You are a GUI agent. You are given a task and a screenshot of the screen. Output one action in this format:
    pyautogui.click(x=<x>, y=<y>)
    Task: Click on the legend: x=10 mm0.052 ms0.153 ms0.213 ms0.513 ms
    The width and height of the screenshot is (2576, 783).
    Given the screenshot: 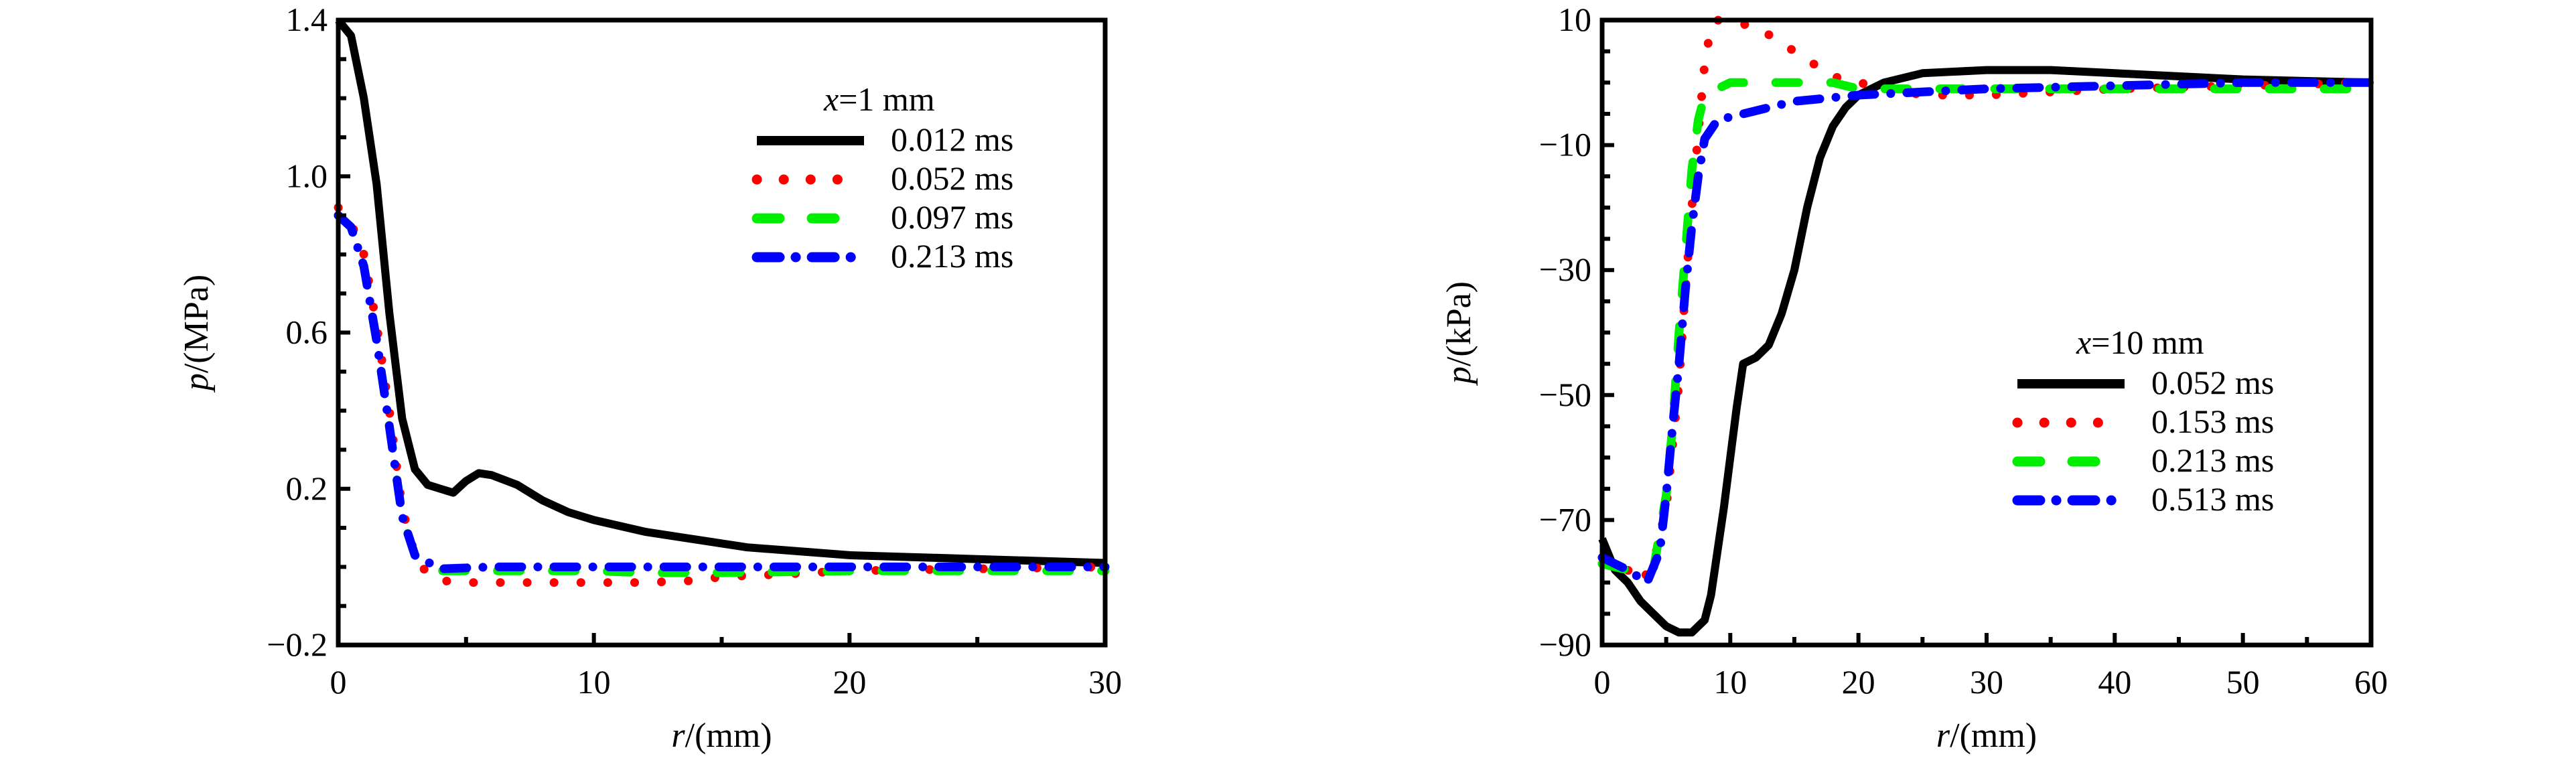 What is the action you would take?
    pyautogui.click(x=2143, y=421)
    